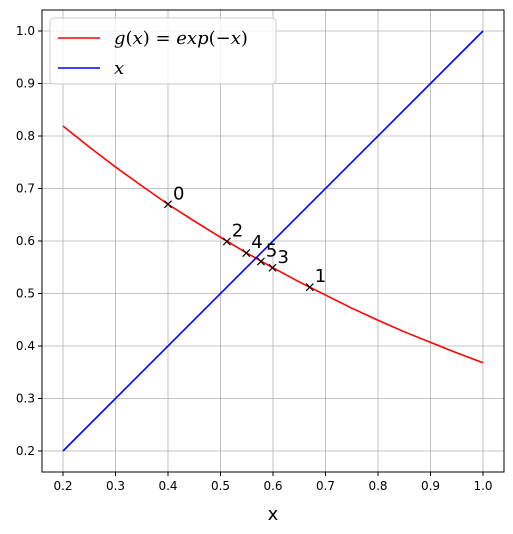 The image size is (513, 534). Describe the element at coordinates (377, 486) in the screenshot. I see `x-tick-label: 0.8` at that location.